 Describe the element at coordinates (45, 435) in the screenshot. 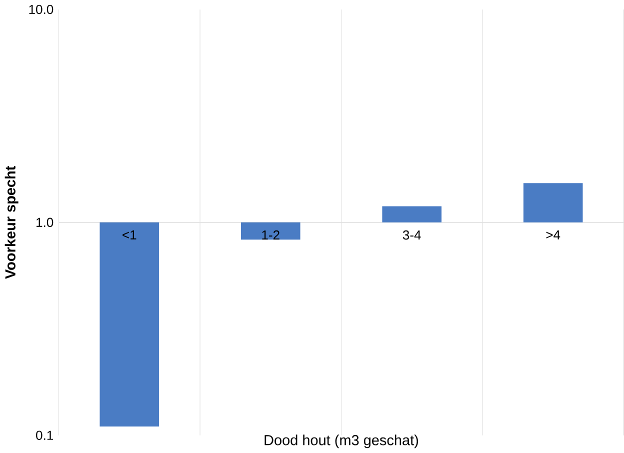

I see `y-tick-label: 0.1` at that location.